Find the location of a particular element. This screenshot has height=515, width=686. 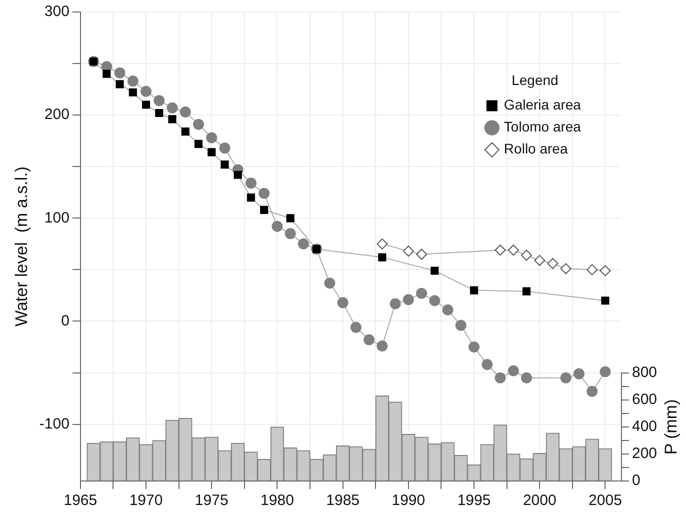

x-tick-label: 2005 is located at coordinates (605, 501).